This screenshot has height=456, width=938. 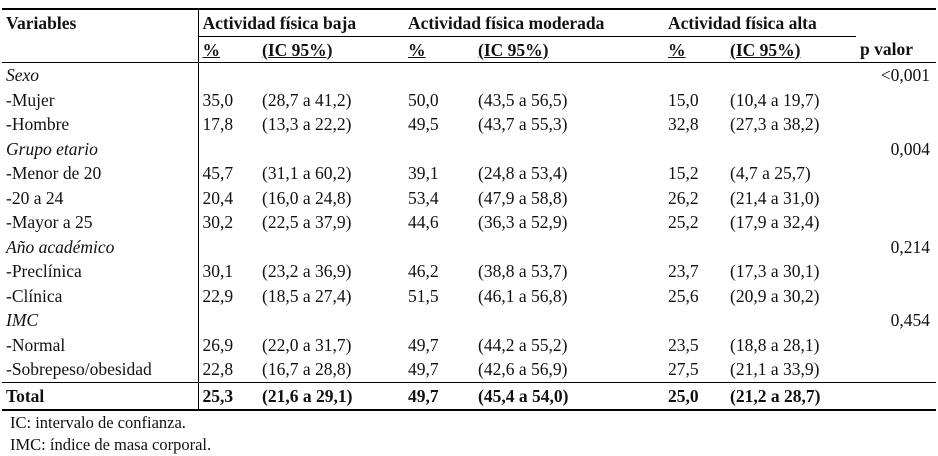 I want to click on cell-pct-moderate: 51,5, so click(x=423, y=295).